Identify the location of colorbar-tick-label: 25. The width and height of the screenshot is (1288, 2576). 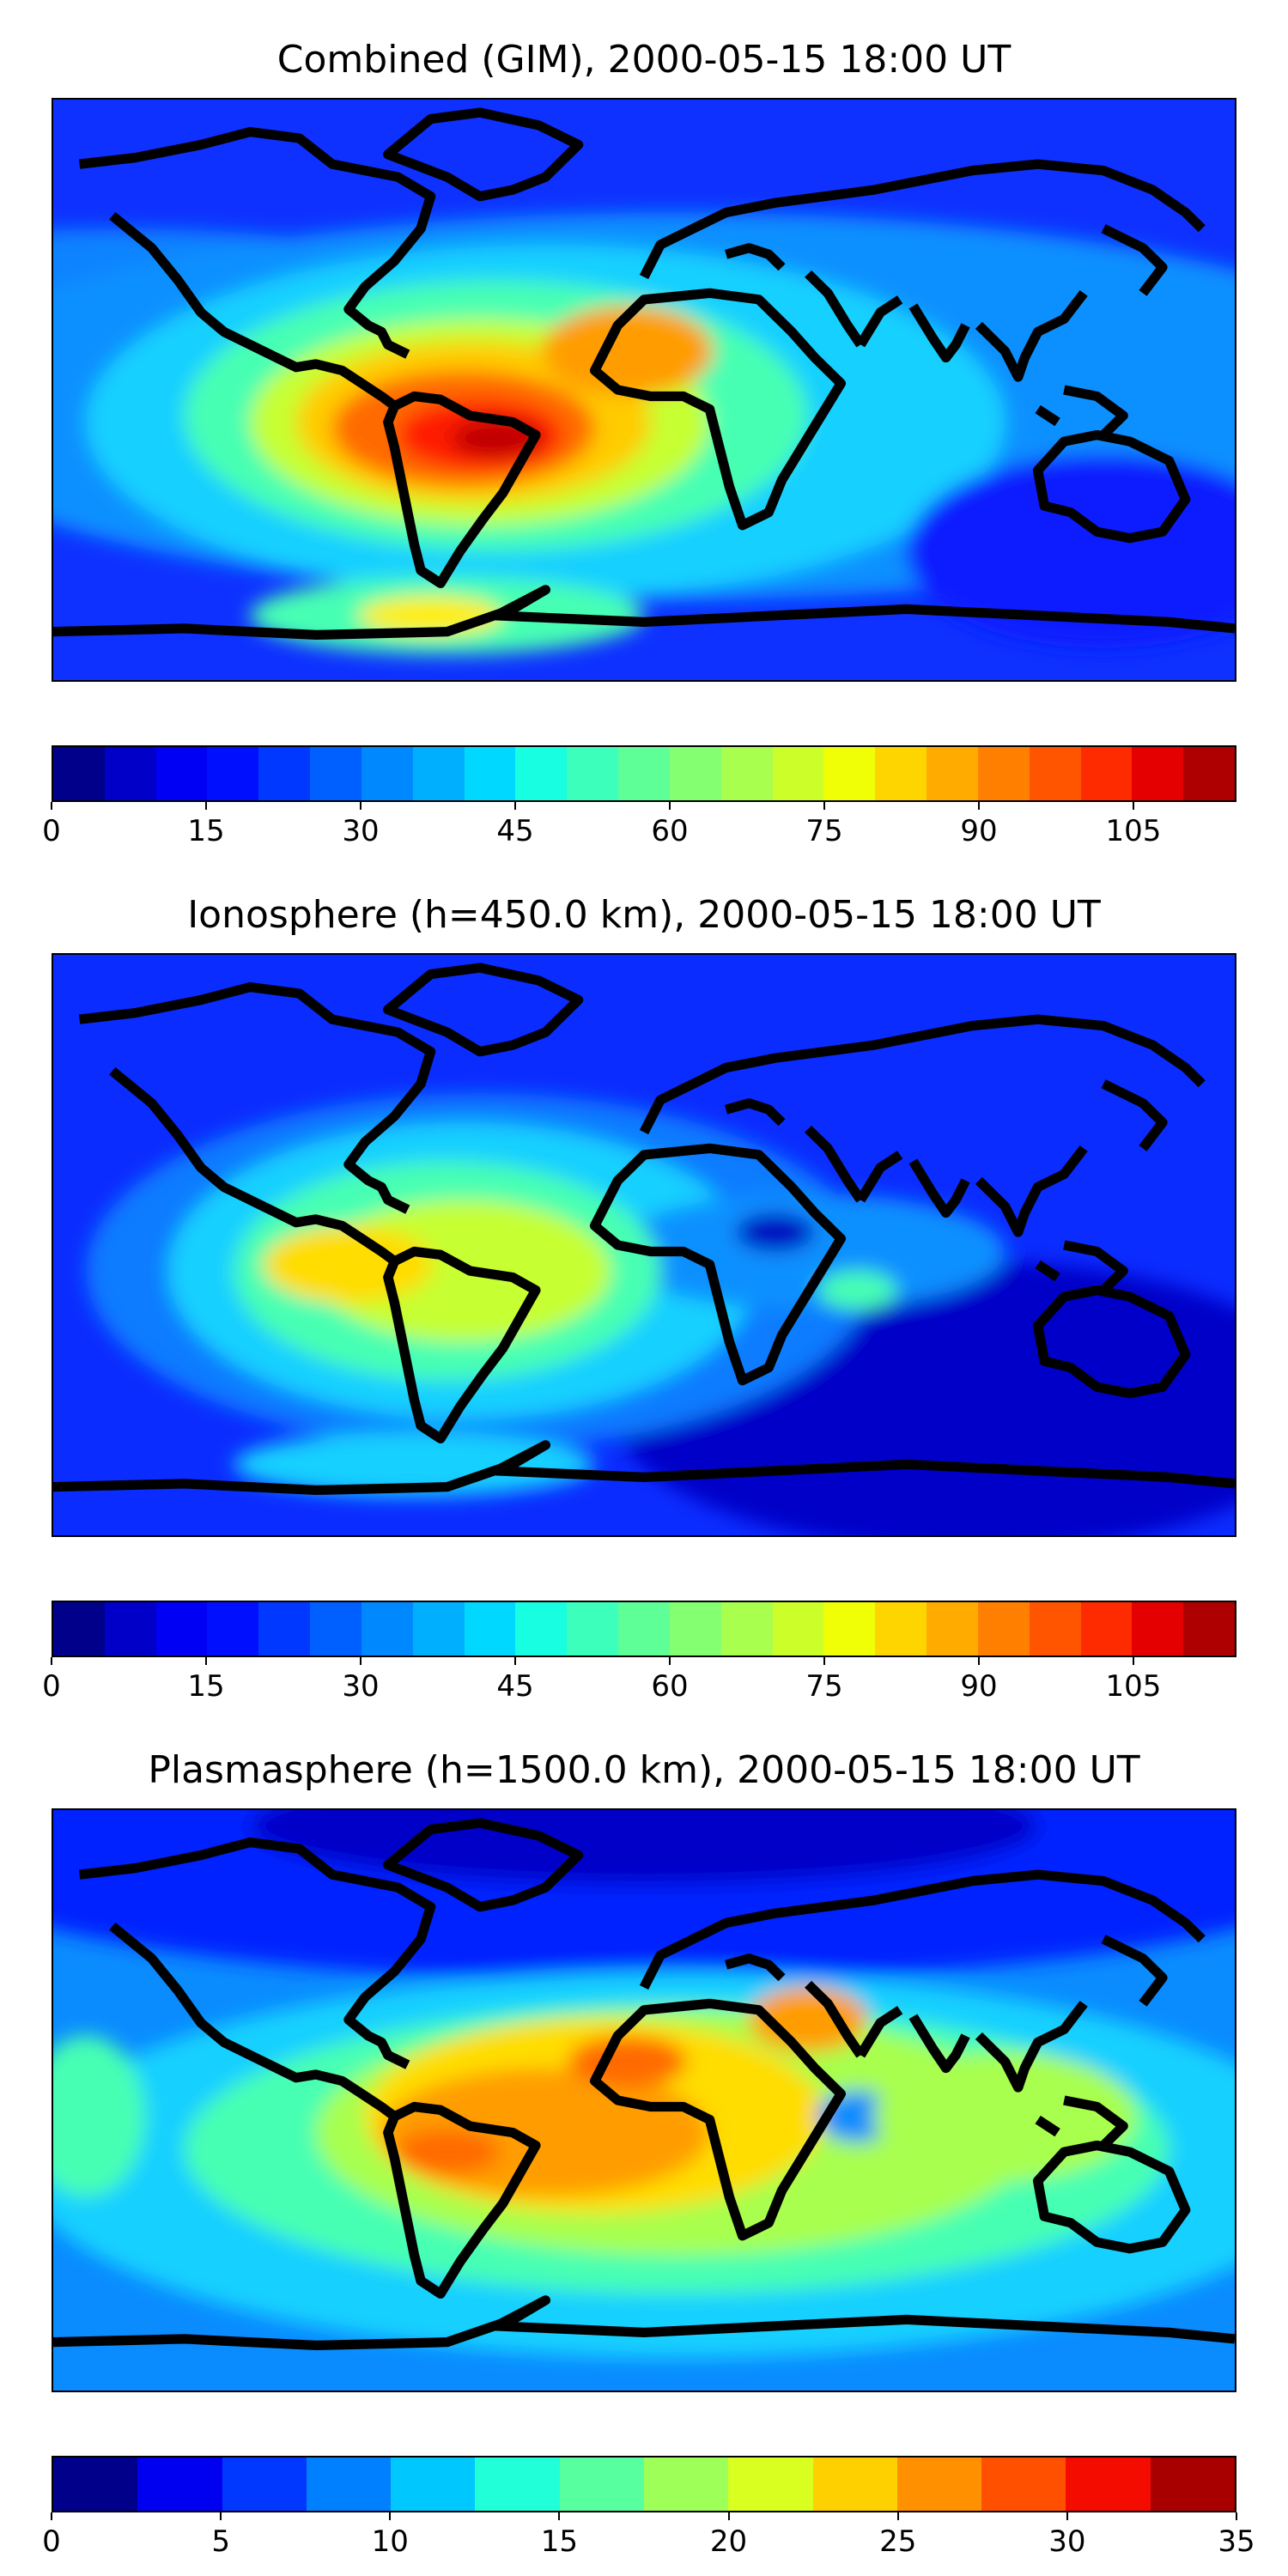
(898, 2541).